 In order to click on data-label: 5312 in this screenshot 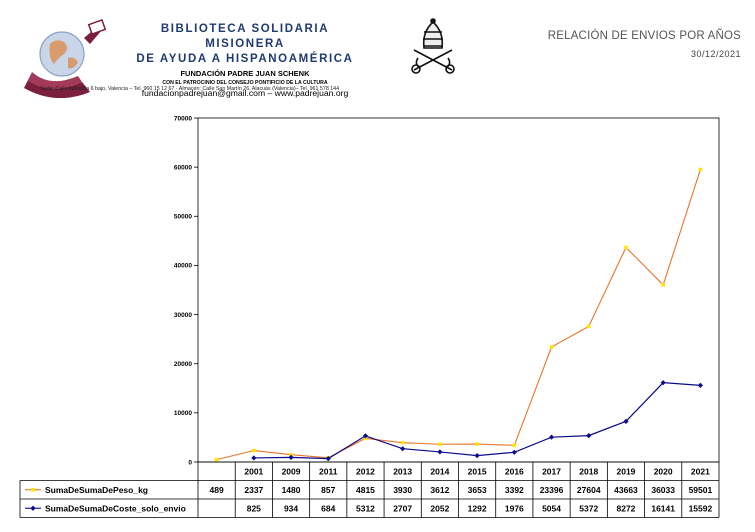, I will do `click(365, 508)`.